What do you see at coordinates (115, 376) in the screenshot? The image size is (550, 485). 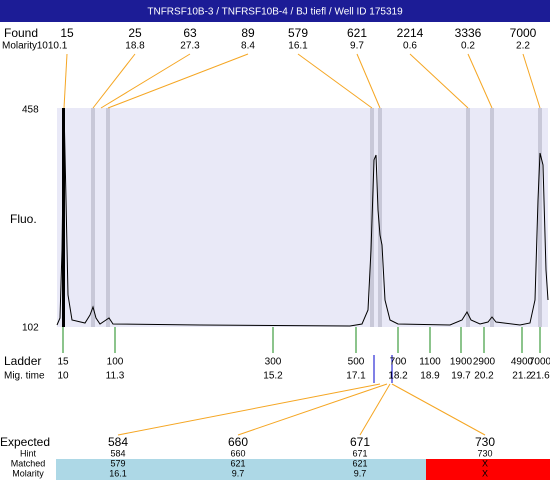 I see `mig-time: 11.3` at bounding box center [115, 376].